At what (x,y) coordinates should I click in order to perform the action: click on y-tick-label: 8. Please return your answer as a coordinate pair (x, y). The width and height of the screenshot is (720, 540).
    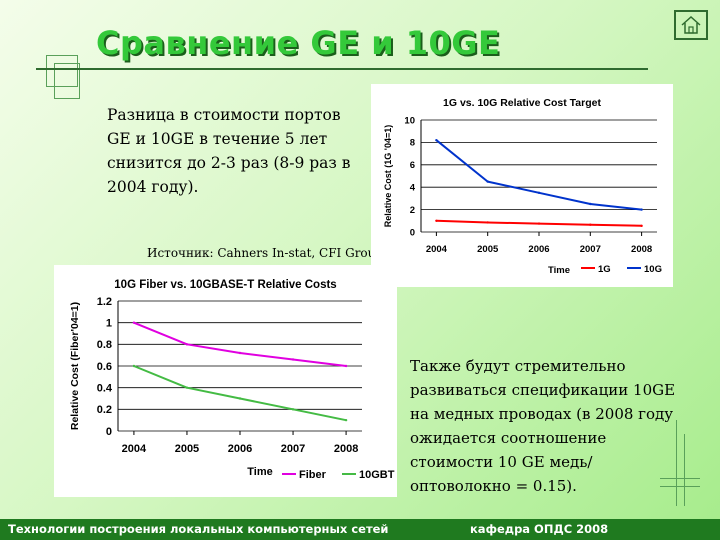
    Looking at the image, I should click on (412, 143).